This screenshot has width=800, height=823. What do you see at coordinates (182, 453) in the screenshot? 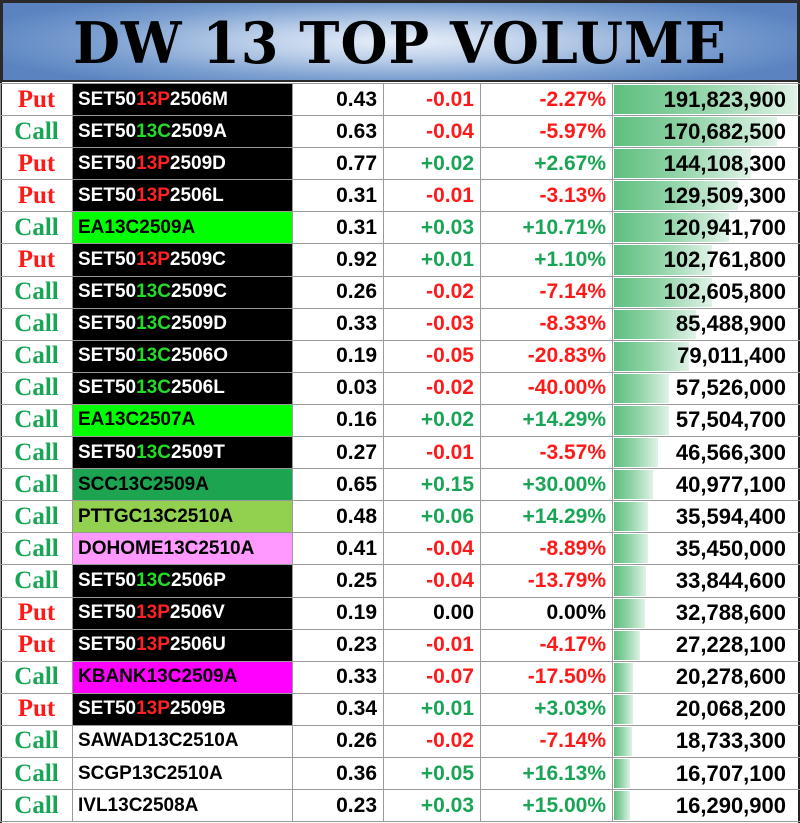
I see `ticker-cell: SET5013C2509T` at bounding box center [182, 453].